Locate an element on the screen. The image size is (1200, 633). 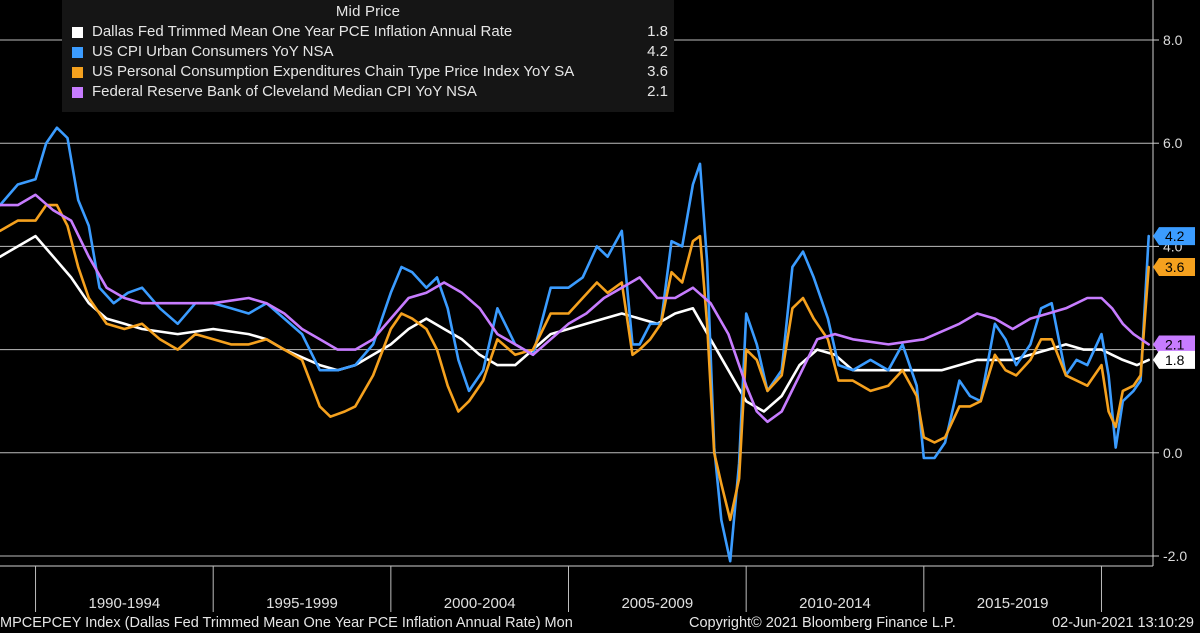
x-period-label: 2000-2004 is located at coordinates (480, 603).